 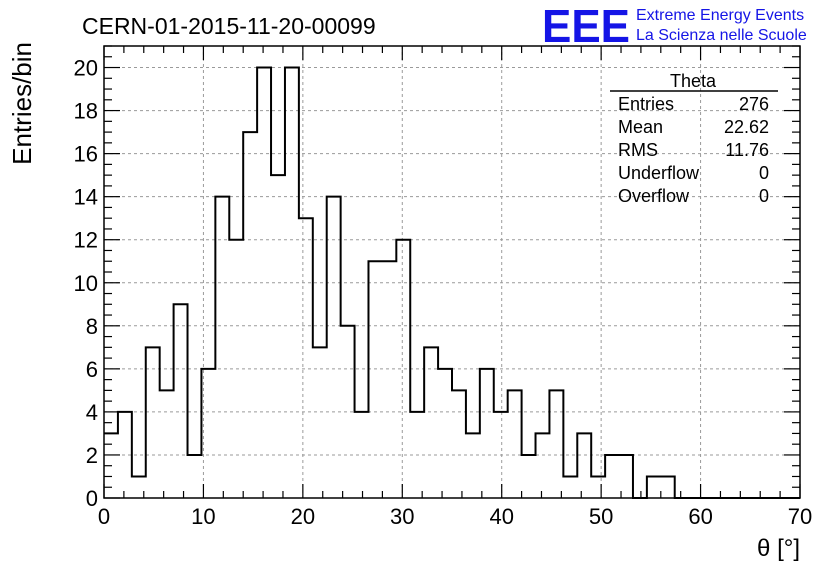 What do you see at coordinates (402, 516) in the screenshot?
I see `x-tick-label: 30` at bounding box center [402, 516].